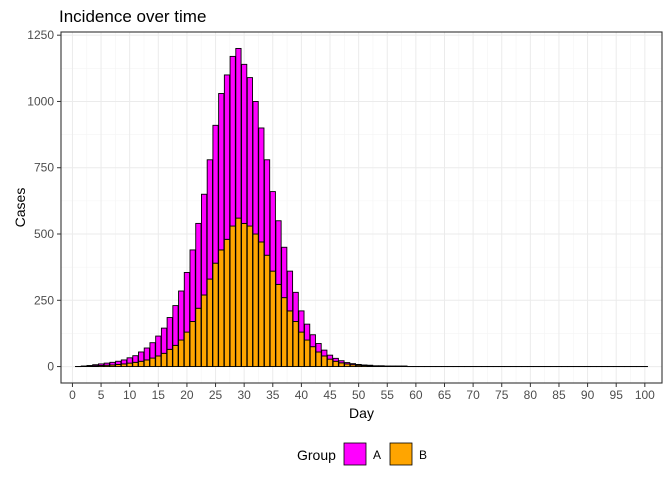 Image resolution: width=672 pixels, height=480 pixels. Describe the element at coordinates (130, 395) in the screenshot. I see `x-tick-label: 10` at that location.